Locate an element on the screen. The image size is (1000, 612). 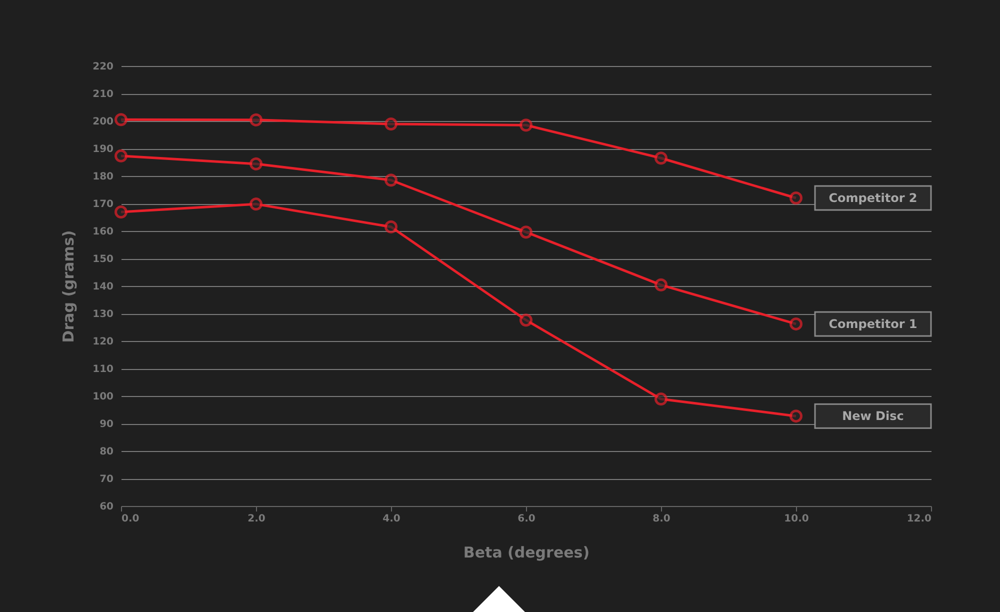
y-tick-label: 80 is located at coordinates (107, 452).